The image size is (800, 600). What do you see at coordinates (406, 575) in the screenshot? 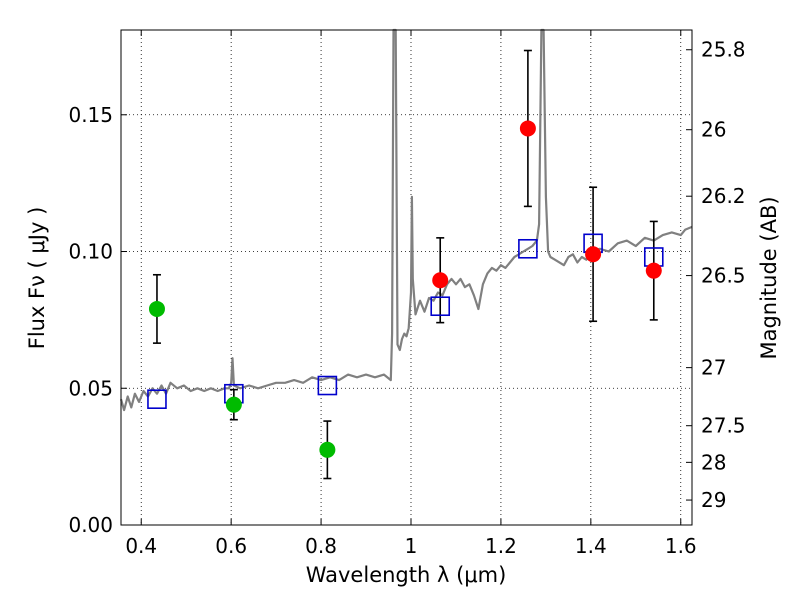
I see `x-axis-label: Wavelength λ (μm)` at bounding box center [406, 575].